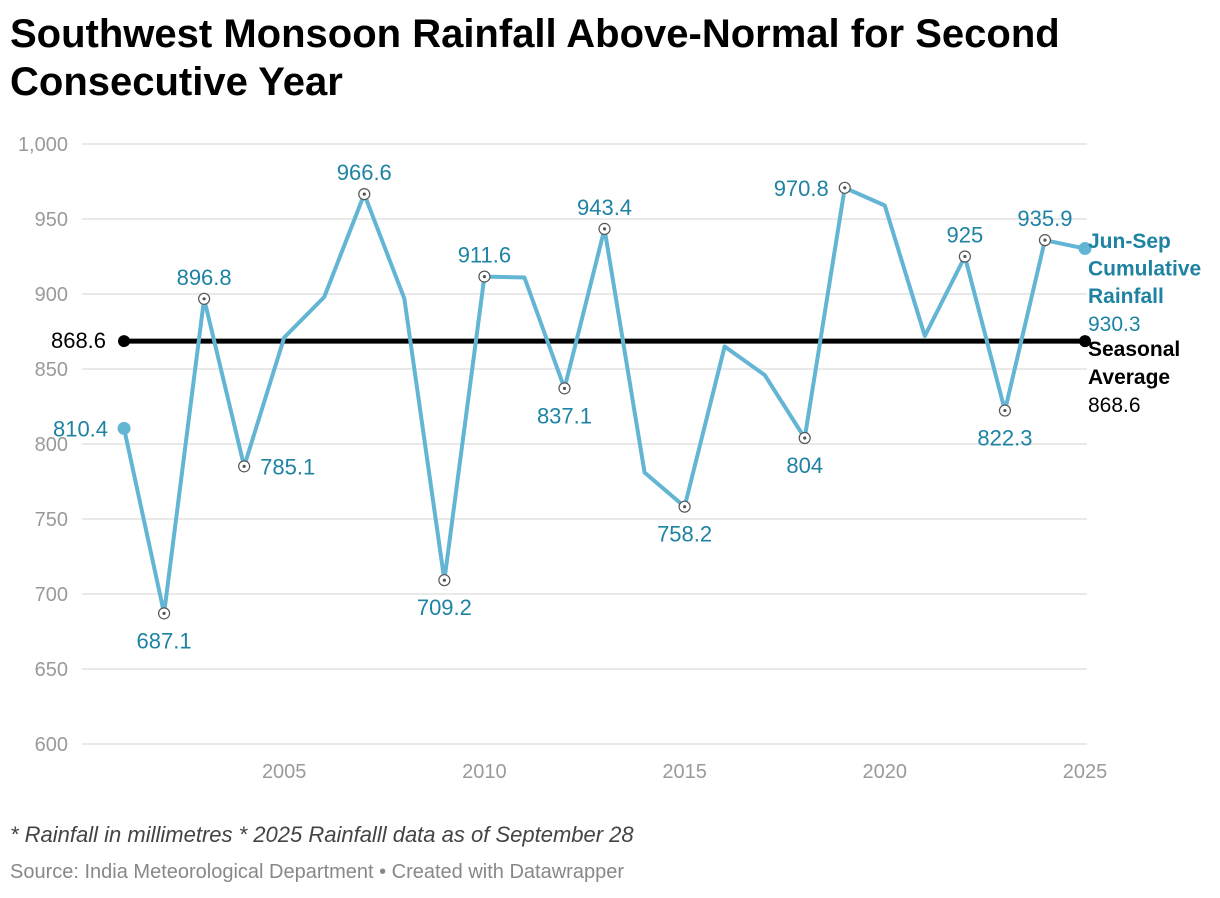 The width and height of the screenshot is (1220, 898). What do you see at coordinates (804, 465) in the screenshot?
I see `data-label: 804` at bounding box center [804, 465].